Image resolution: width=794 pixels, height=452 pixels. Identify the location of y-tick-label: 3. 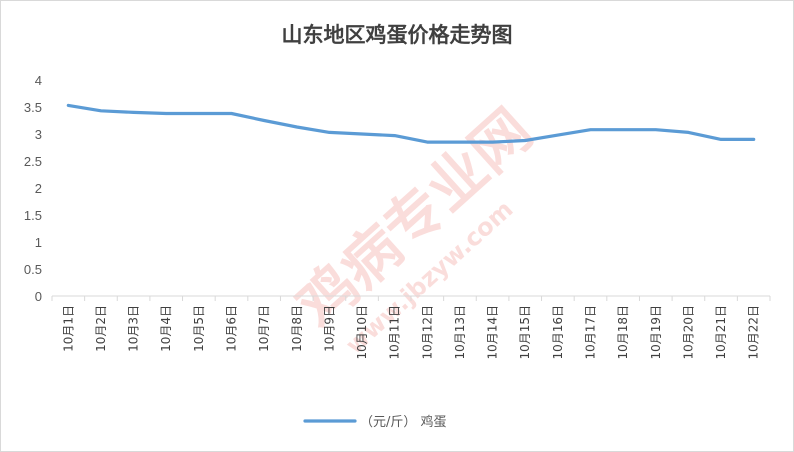
(38, 134).